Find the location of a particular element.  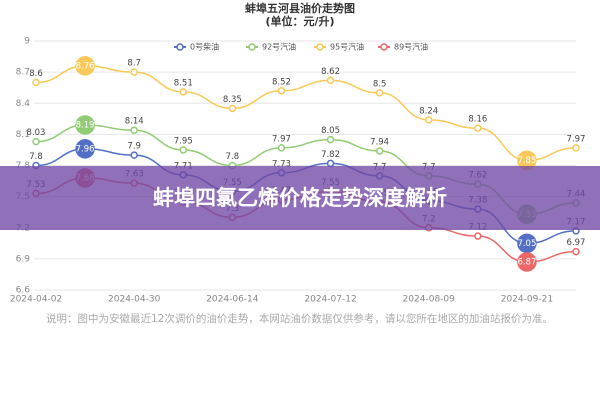

value-label: 8.05 is located at coordinates (330, 131).